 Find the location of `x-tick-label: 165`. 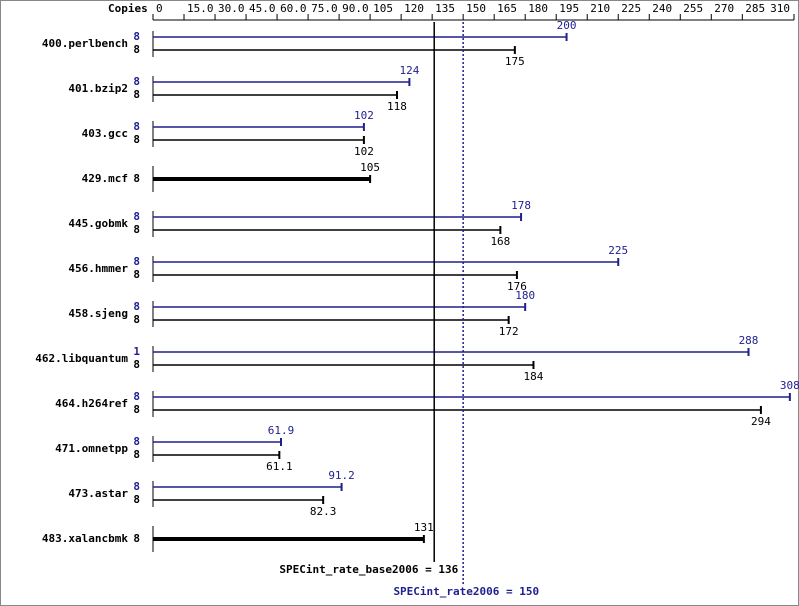

x-tick-label: 165 is located at coordinates (507, 8).